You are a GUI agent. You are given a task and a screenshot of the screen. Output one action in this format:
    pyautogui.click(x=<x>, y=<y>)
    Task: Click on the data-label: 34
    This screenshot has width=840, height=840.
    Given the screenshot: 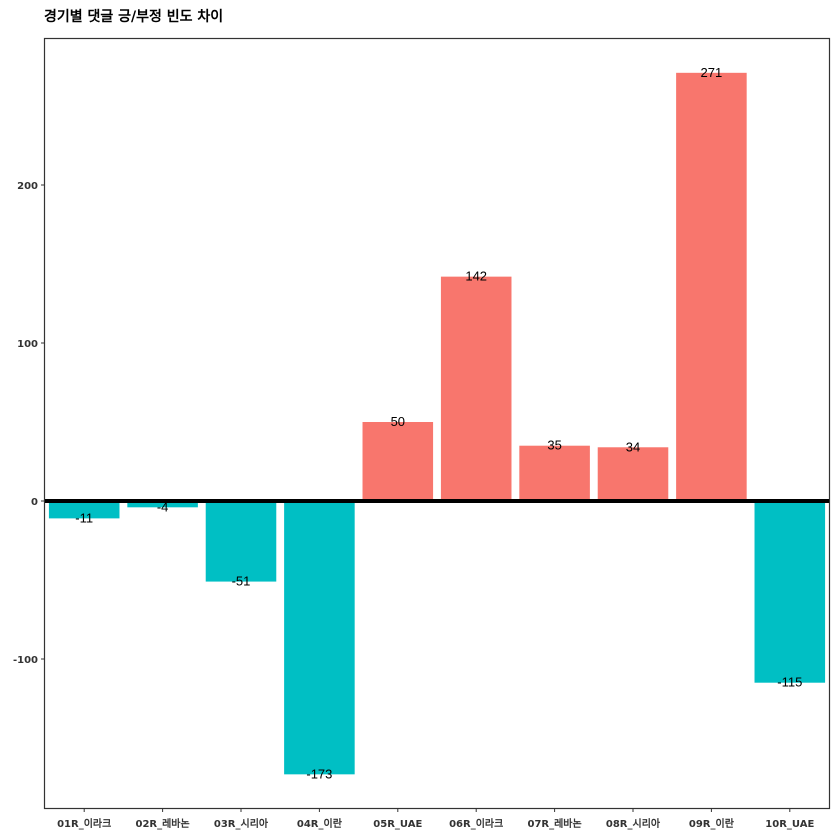 What is the action you would take?
    pyautogui.click(x=633, y=446)
    